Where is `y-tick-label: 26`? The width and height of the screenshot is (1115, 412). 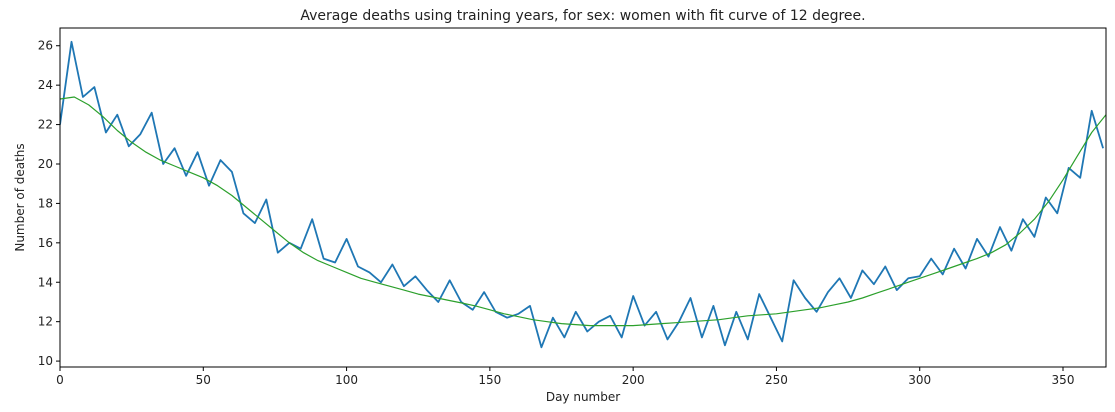
y-tick-label: 26 is located at coordinates (45, 46).